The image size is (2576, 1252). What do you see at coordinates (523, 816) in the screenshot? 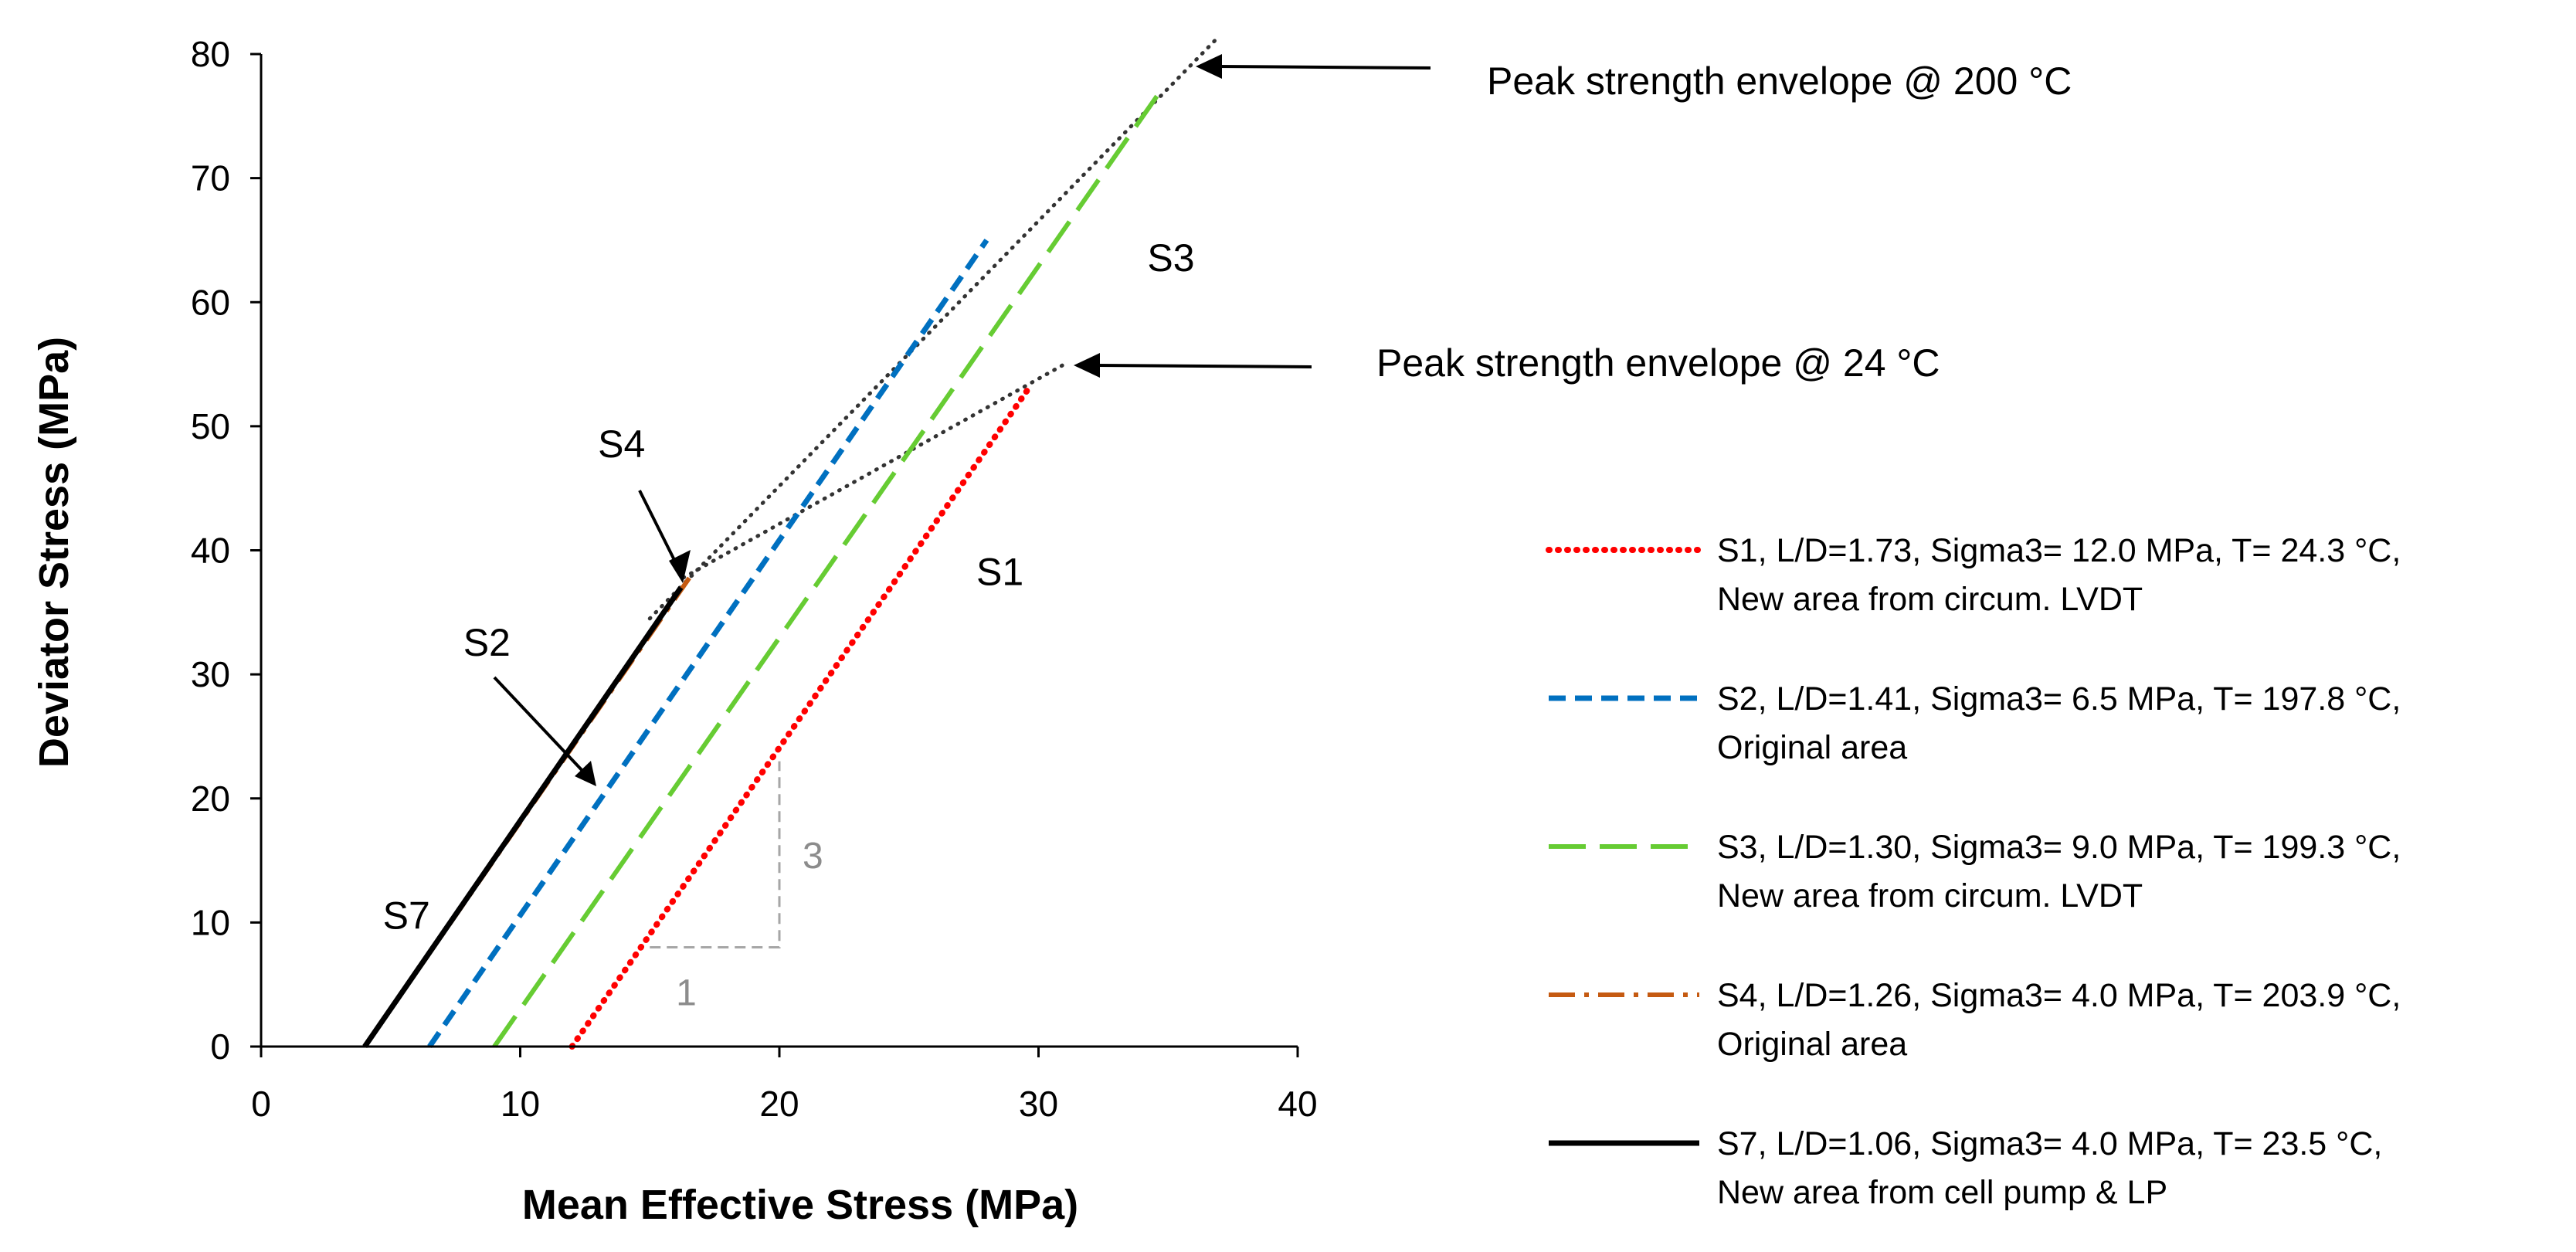
I see `series-line-s7` at bounding box center [523, 816].